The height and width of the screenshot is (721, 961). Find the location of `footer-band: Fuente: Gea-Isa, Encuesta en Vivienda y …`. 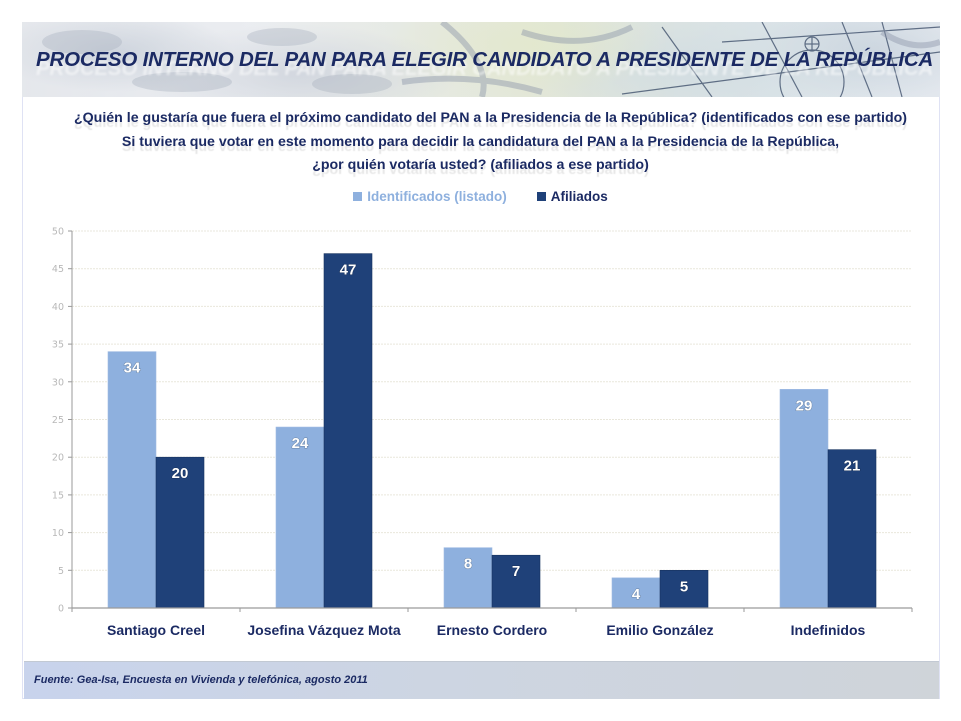

footer-band: Fuente: Gea-Isa, Encuesta en Vivienda y … is located at coordinates (481, 680).